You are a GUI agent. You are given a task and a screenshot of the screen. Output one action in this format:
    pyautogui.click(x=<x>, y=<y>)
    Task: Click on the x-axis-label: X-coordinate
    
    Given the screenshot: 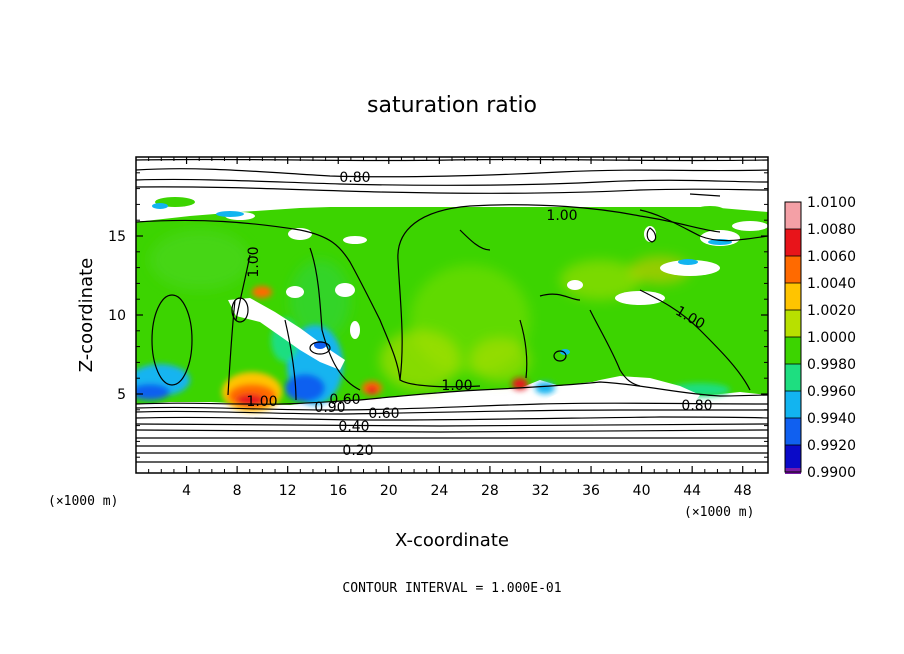 What is the action you would take?
    pyautogui.click(x=452, y=540)
    